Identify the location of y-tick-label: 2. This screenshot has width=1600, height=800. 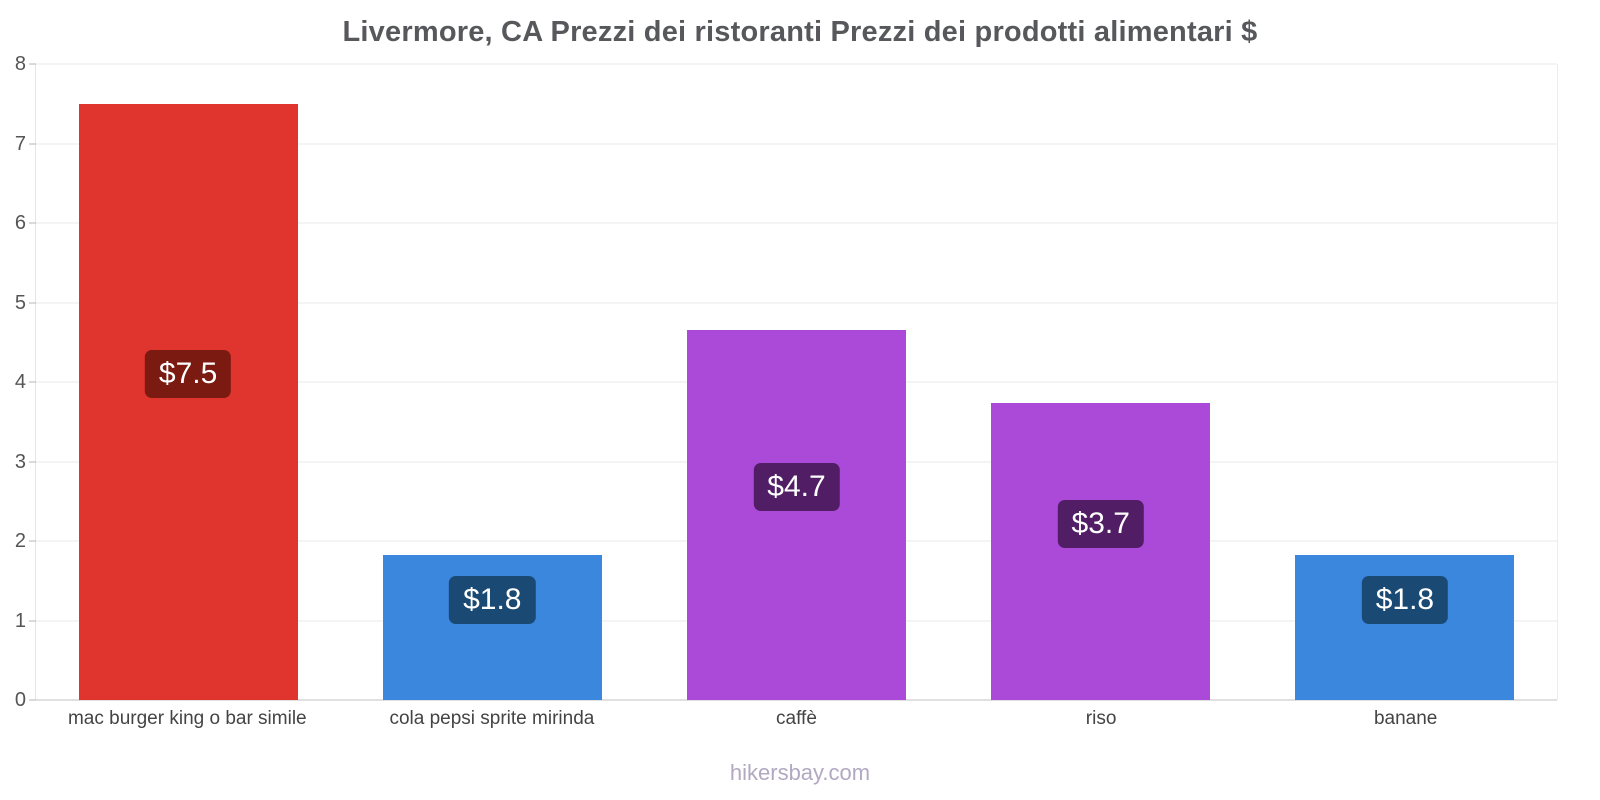
(20, 541).